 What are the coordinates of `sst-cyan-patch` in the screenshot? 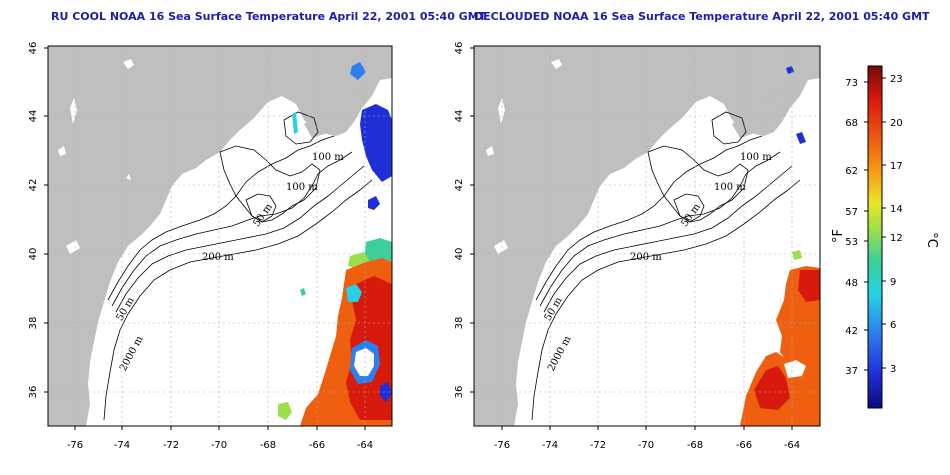 It's located at (295, 123).